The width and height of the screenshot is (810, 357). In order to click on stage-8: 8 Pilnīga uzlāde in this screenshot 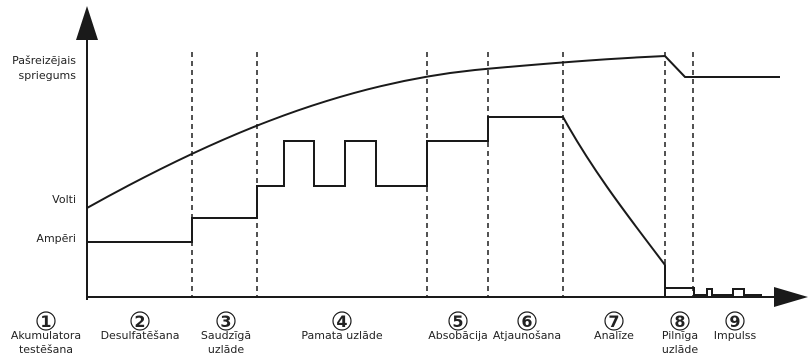, I will do `click(680, 334)`.